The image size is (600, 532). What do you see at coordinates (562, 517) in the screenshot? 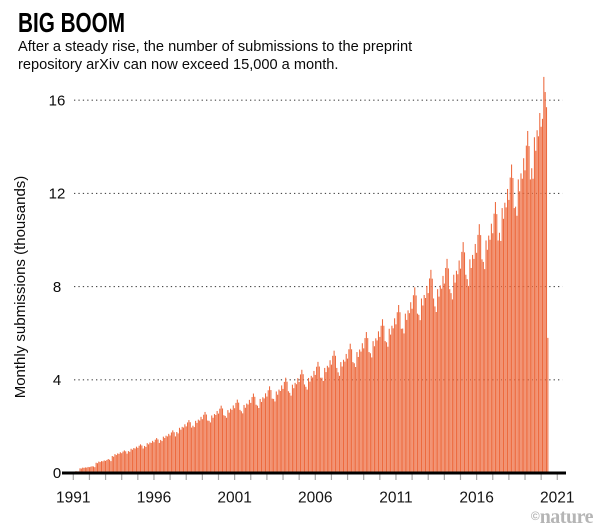
I see `nature-credit: ©nature` at bounding box center [562, 517].